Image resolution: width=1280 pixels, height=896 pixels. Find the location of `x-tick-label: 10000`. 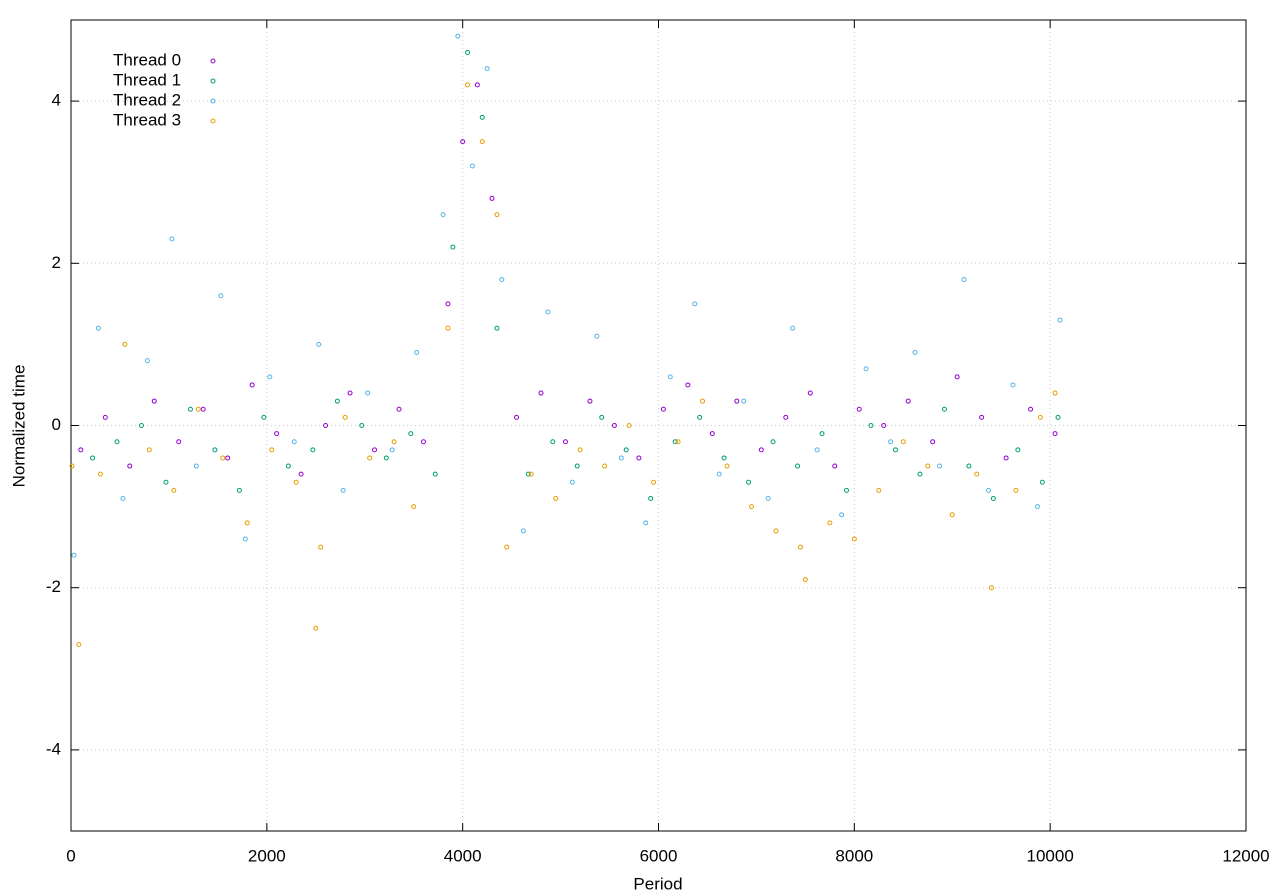

x-tick-label: 10000 is located at coordinates (1050, 855).